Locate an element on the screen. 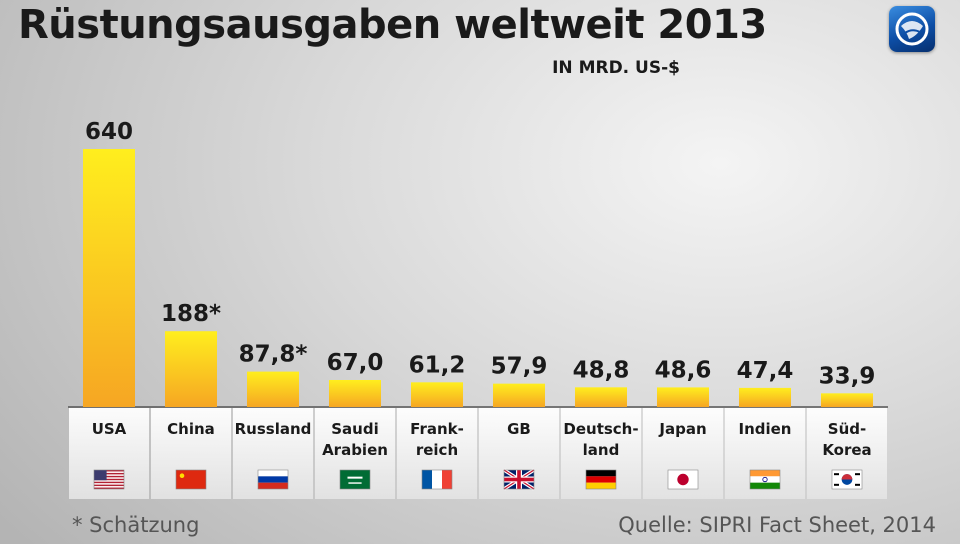 The image size is (960, 544). south-korea-flag-icon is located at coordinates (847, 479).